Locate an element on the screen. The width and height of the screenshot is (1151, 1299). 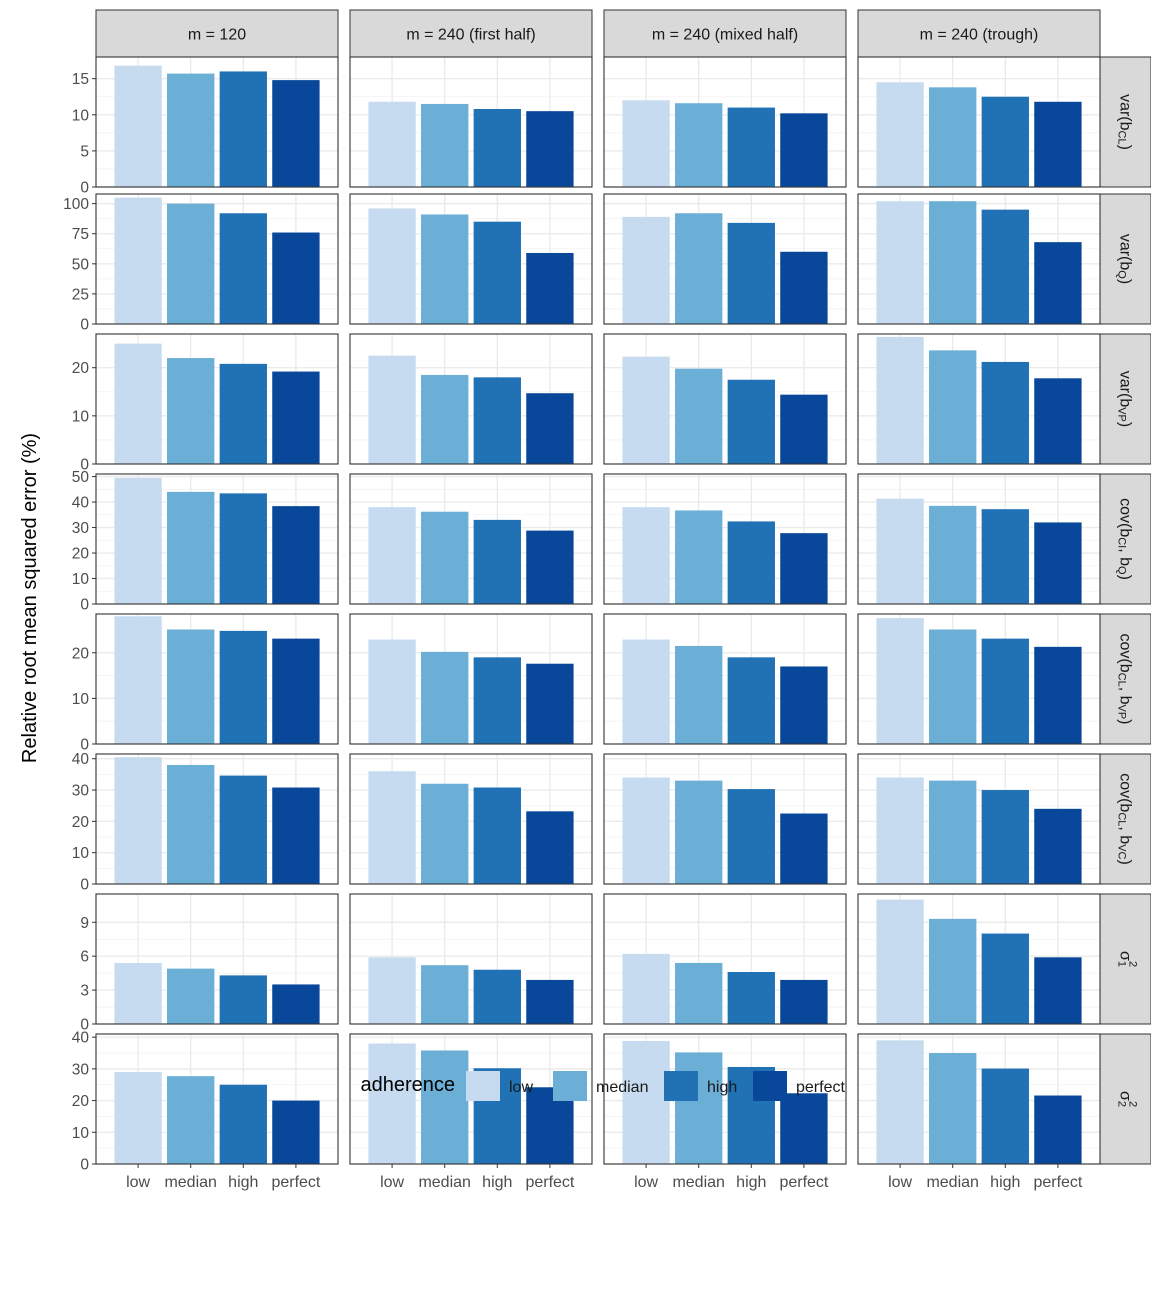
row-strip-label-part: VP is located at coordinates (1122, 711).